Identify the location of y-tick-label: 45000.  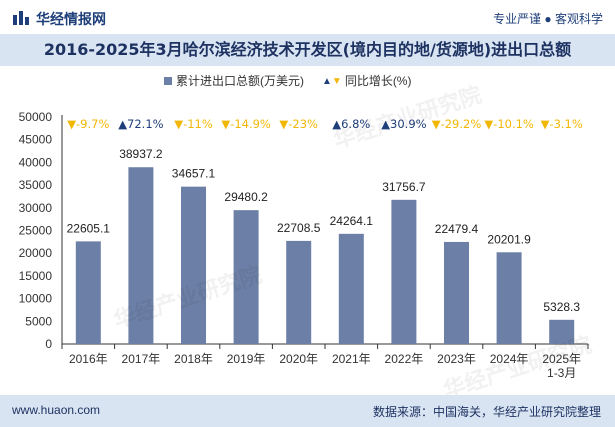
(36, 140).